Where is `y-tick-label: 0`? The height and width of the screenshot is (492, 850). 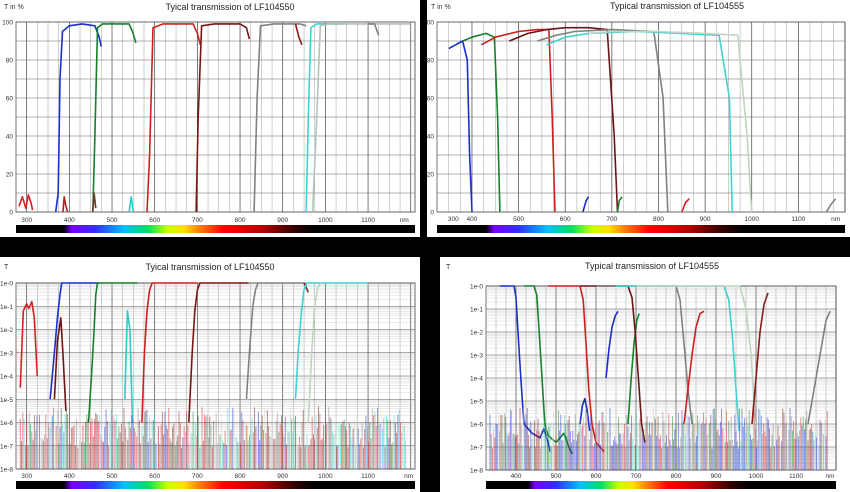 y-tick-label: 0 is located at coordinates (11, 213).